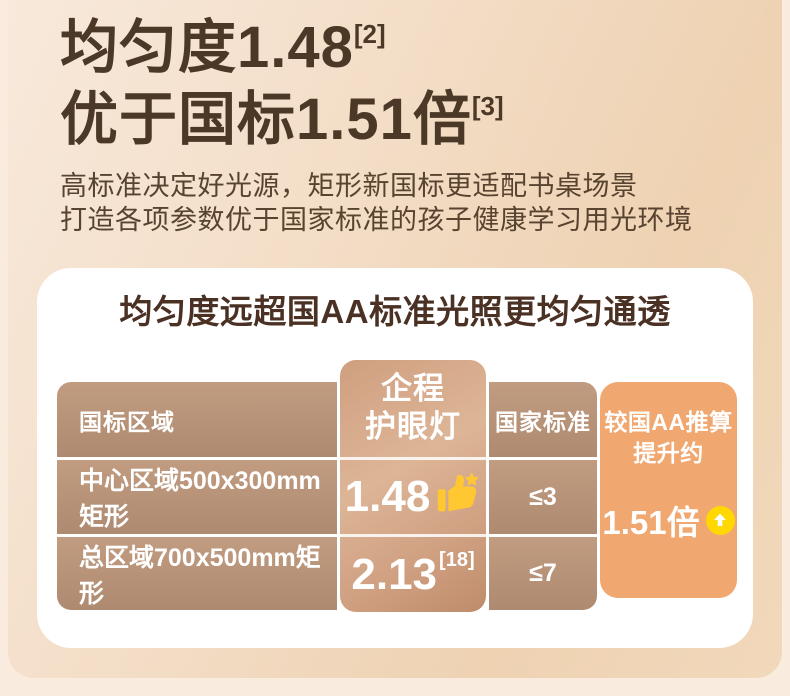 The width and height of the screenshot is (790, 696). What do you see at coordinates (387, 496) in the screenshot?
I see `product-value-text: 1.48` at bounding box center [387, 496].